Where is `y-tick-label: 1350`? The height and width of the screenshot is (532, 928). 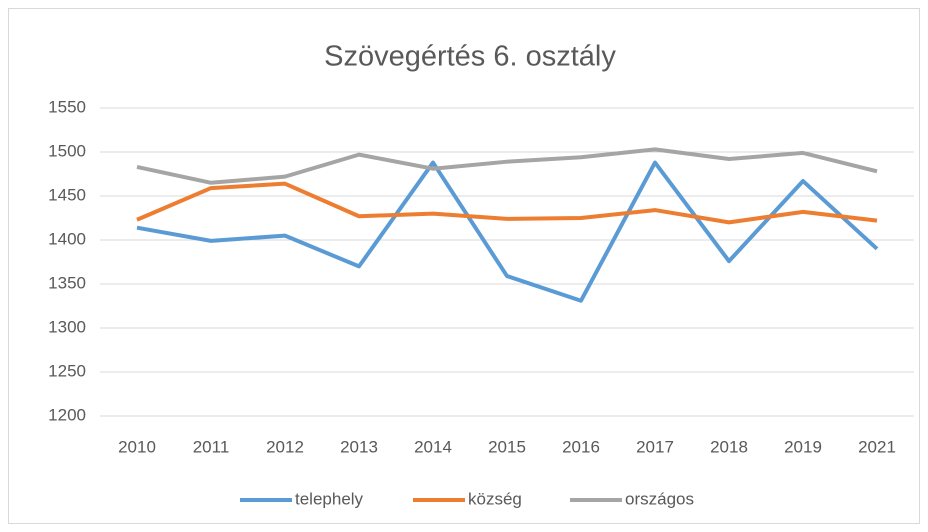 y-tick-label: 1350 is located at coordinates (67, 282).